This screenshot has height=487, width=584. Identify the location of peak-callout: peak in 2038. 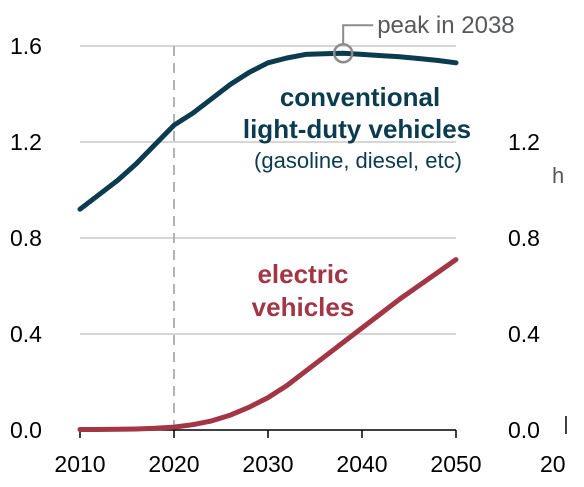
(423, 38).